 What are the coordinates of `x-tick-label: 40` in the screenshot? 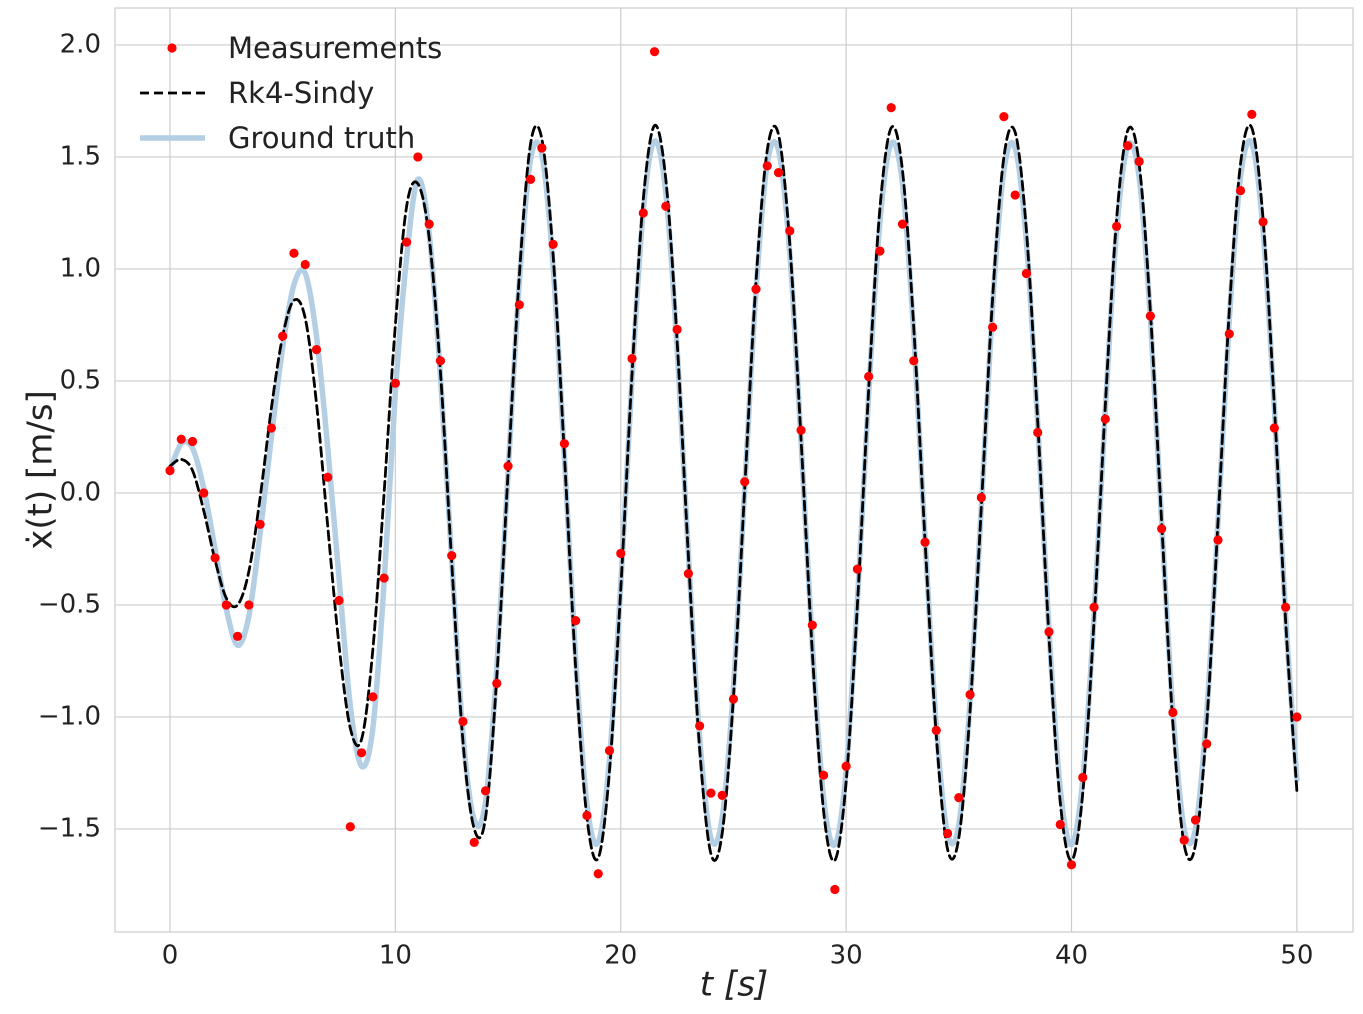 It's located at (1071, 956).